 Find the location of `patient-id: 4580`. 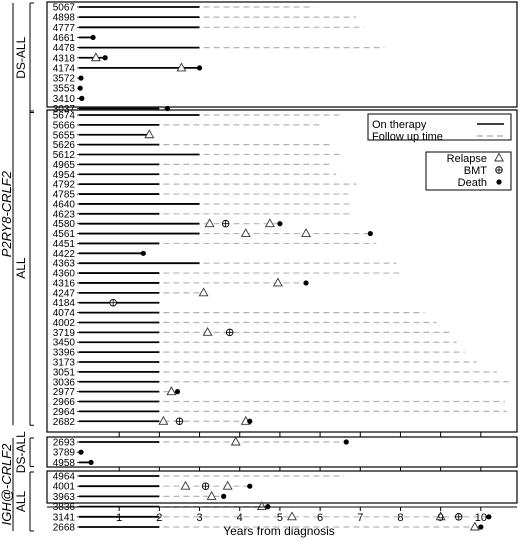

patient-id: 4580 is located at coordinates (64, 224).